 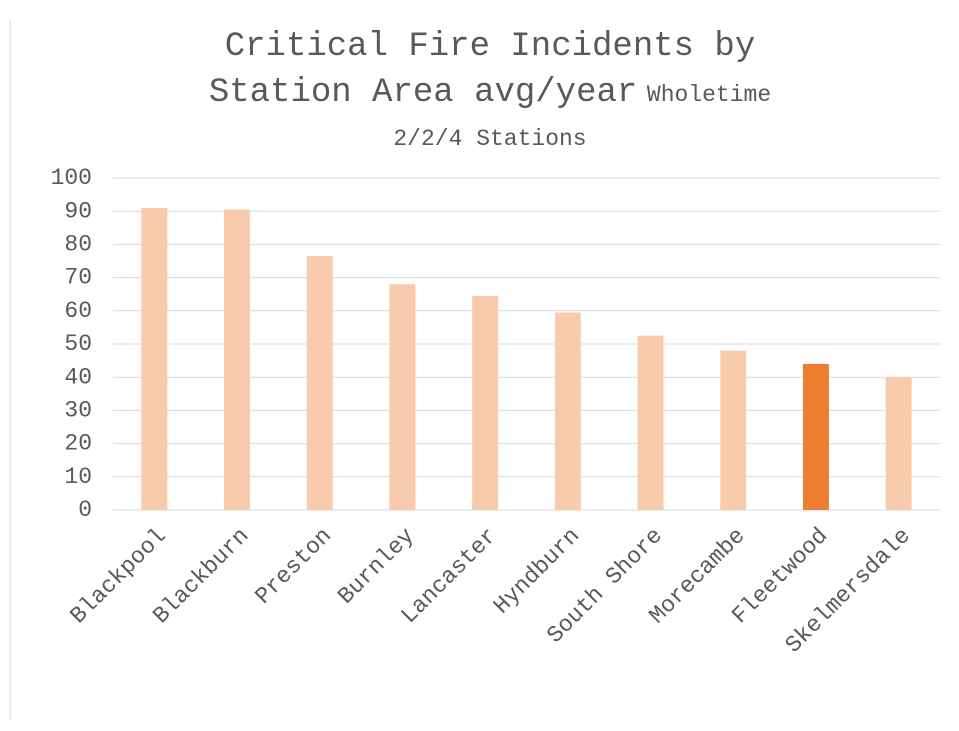 What do you see at coordinates (78, 311) in the screenshot?
I see `y-tick-label: 60` at bounding box center [78, 311].